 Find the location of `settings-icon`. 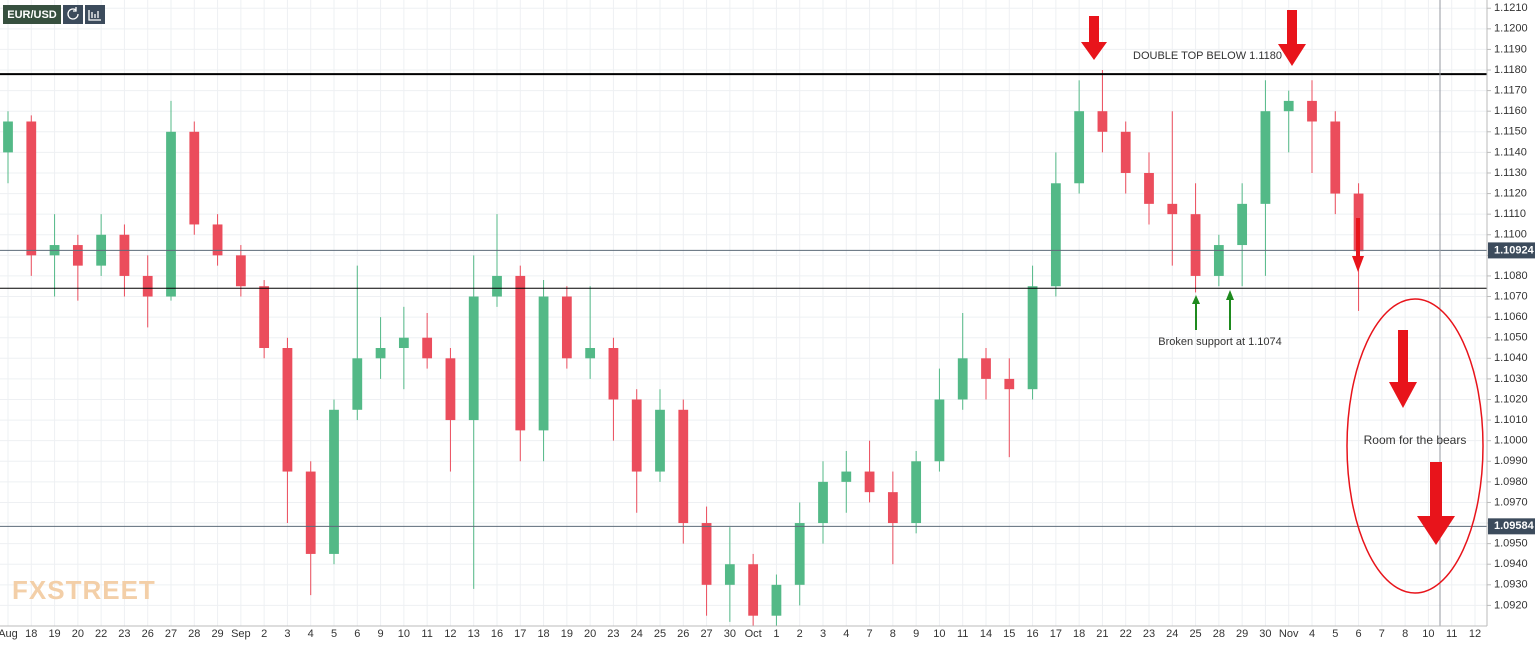

settings-icon is located at coordinates (94, 15).